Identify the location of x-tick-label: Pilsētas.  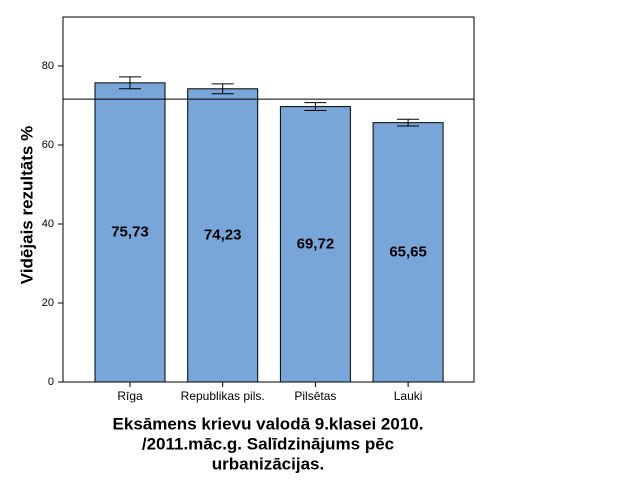
(315, 396).